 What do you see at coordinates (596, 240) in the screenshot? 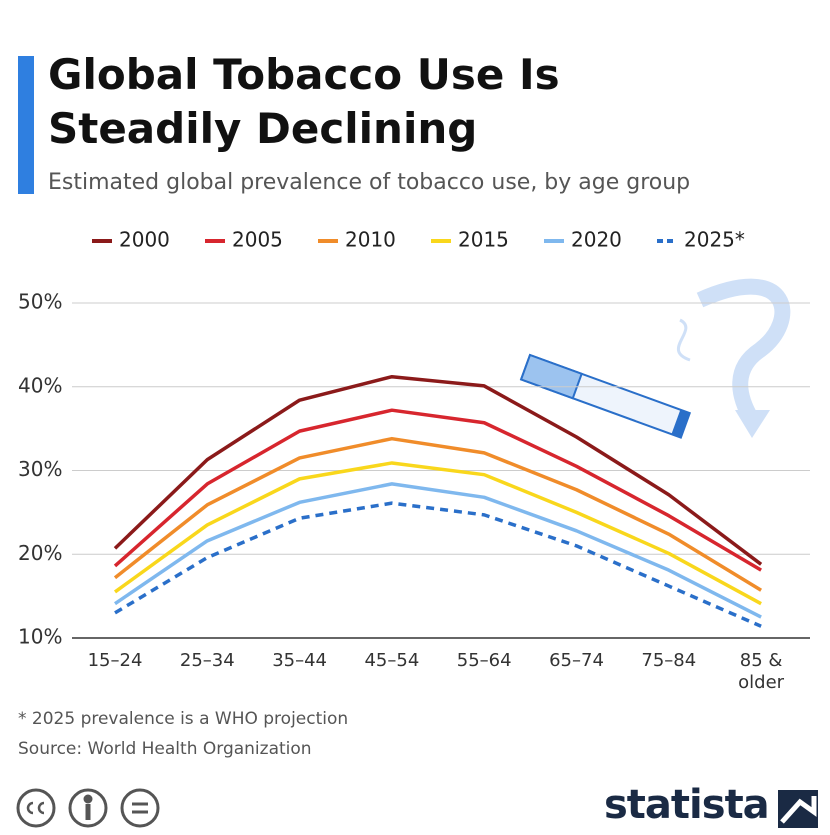
I see `legend-label: 2020` at bounding box center [596, 240].